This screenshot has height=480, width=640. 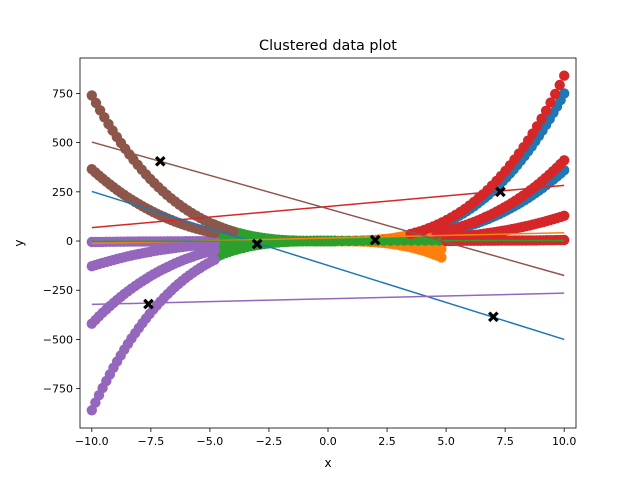 What do you see at coordinates (62, 192) in the screenshot?
I see `y-tick-label: 250` at bounding box center [62, 192].